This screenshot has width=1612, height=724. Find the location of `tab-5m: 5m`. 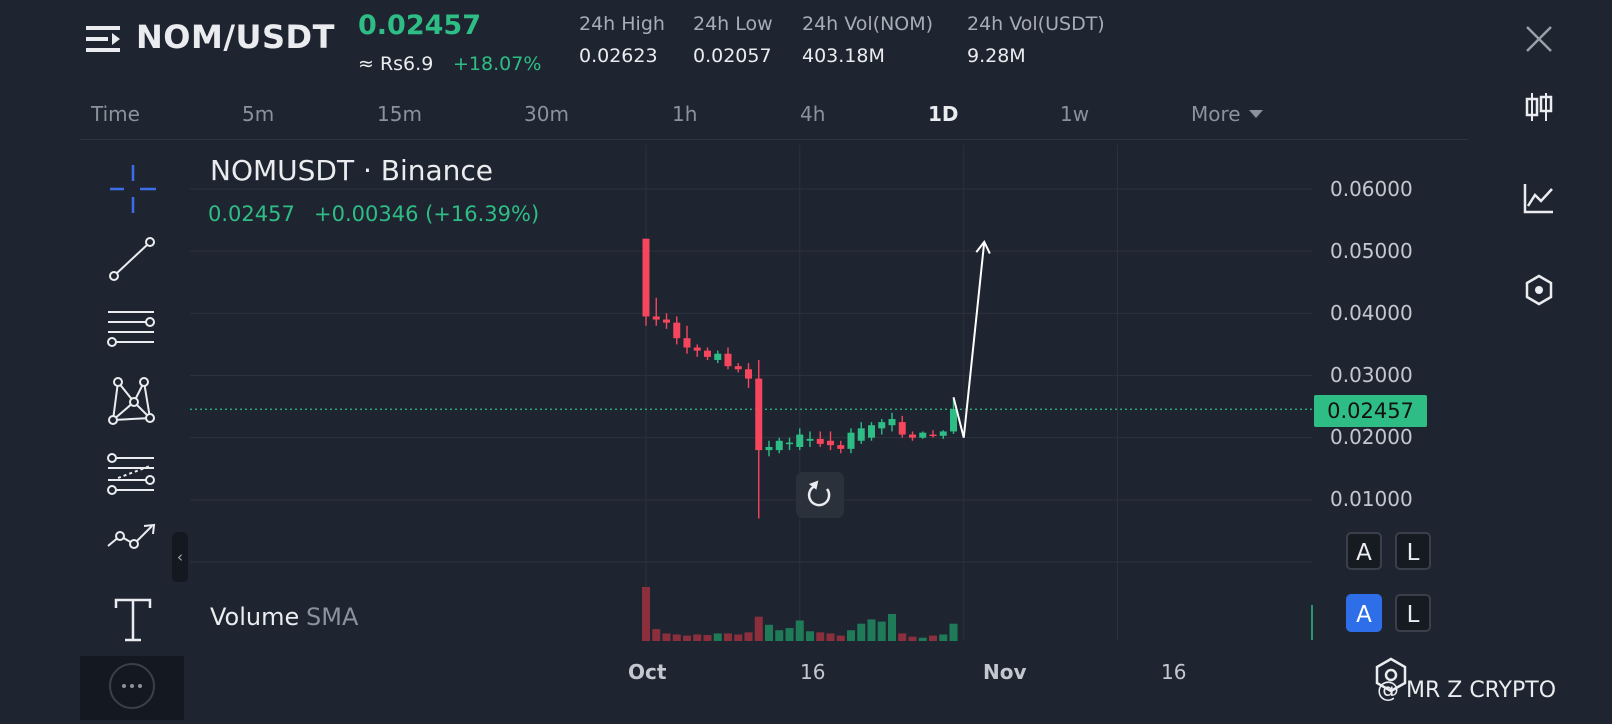

tab-5m: 5m is located at coordinates (258, 114).